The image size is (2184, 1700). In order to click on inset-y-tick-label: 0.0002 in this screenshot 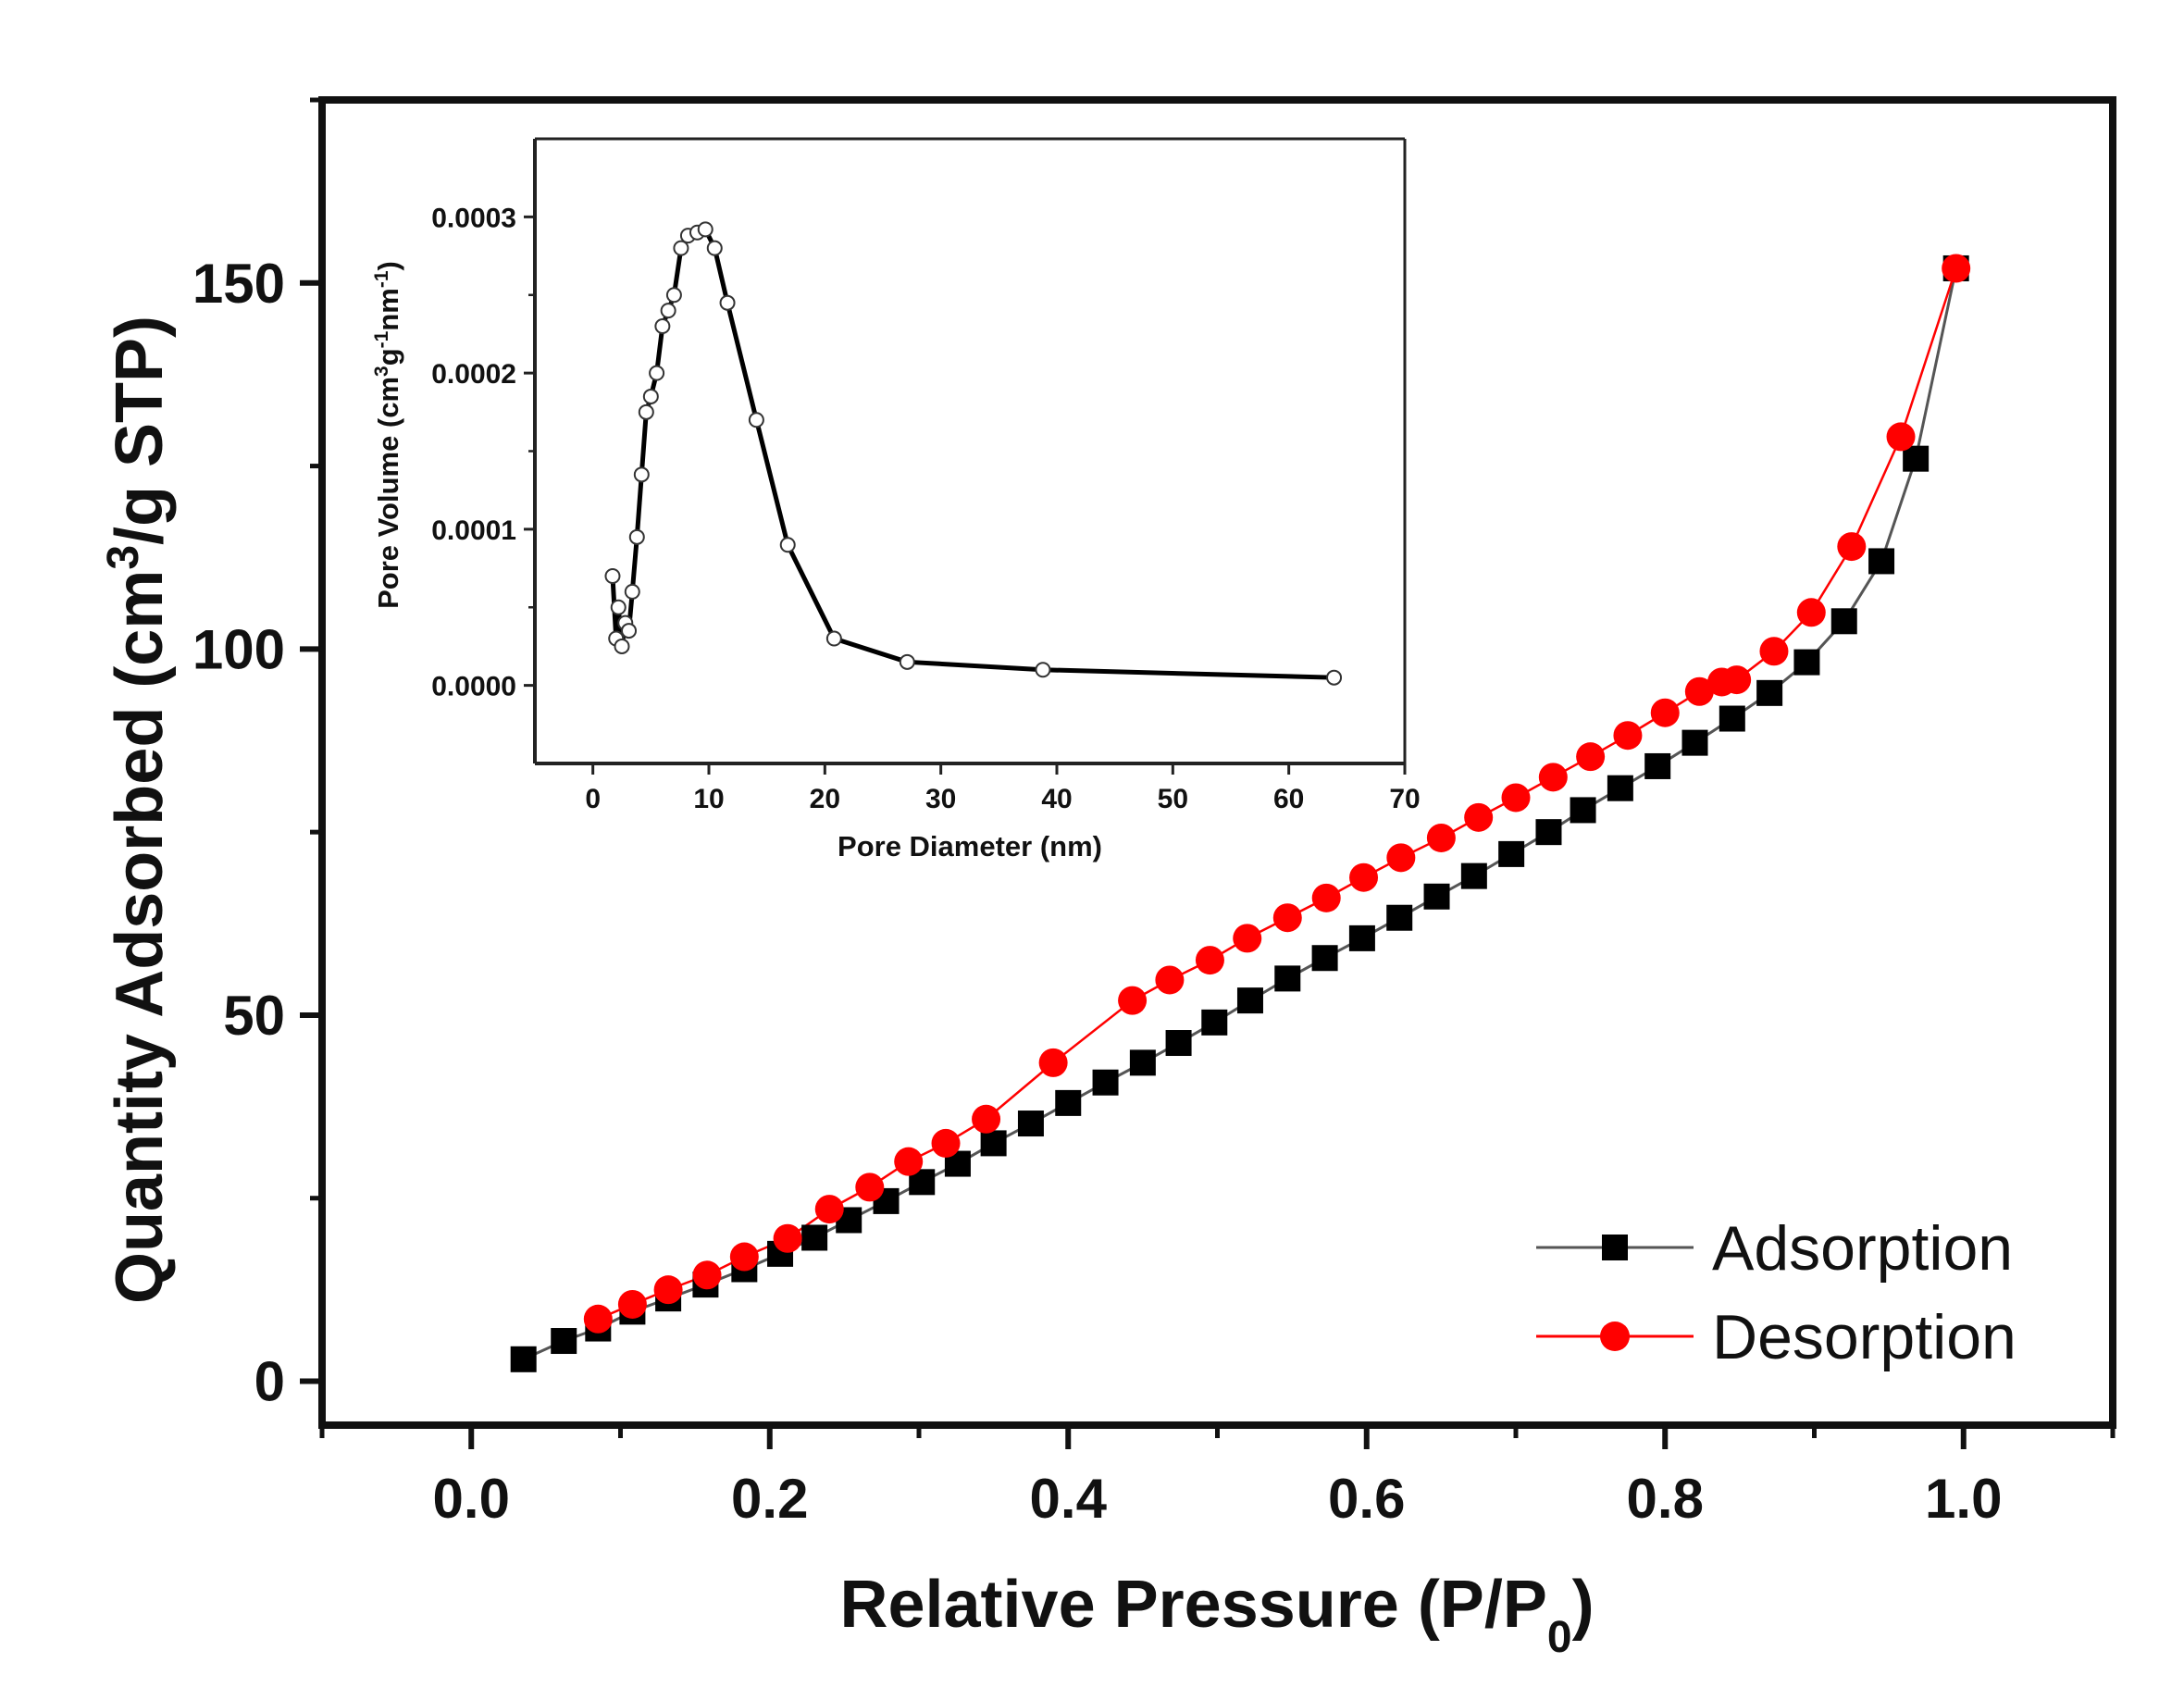, I will do `click(473, 374)`.